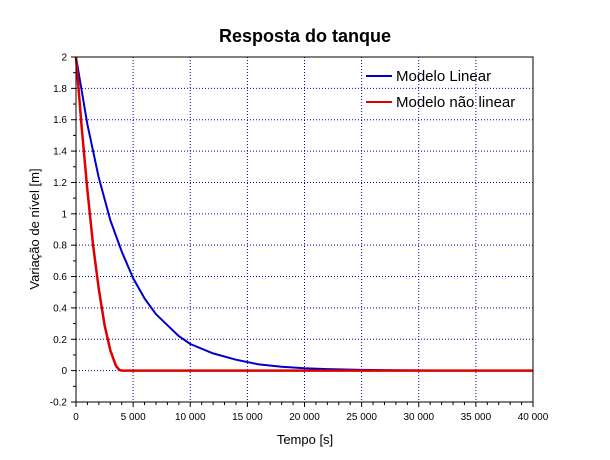  I want to click on y-tick-label: 2, so click(64, 58).